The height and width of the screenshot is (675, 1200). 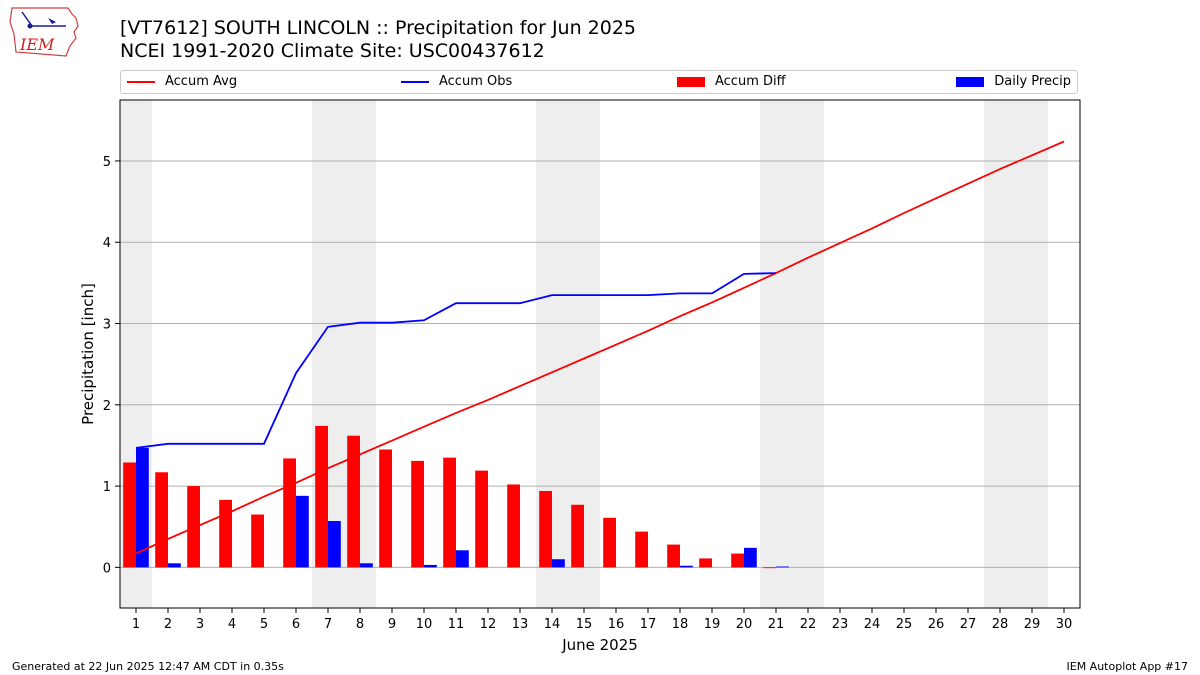 I want to click on x-tick-label: 30, so click(x=1064, y=624).